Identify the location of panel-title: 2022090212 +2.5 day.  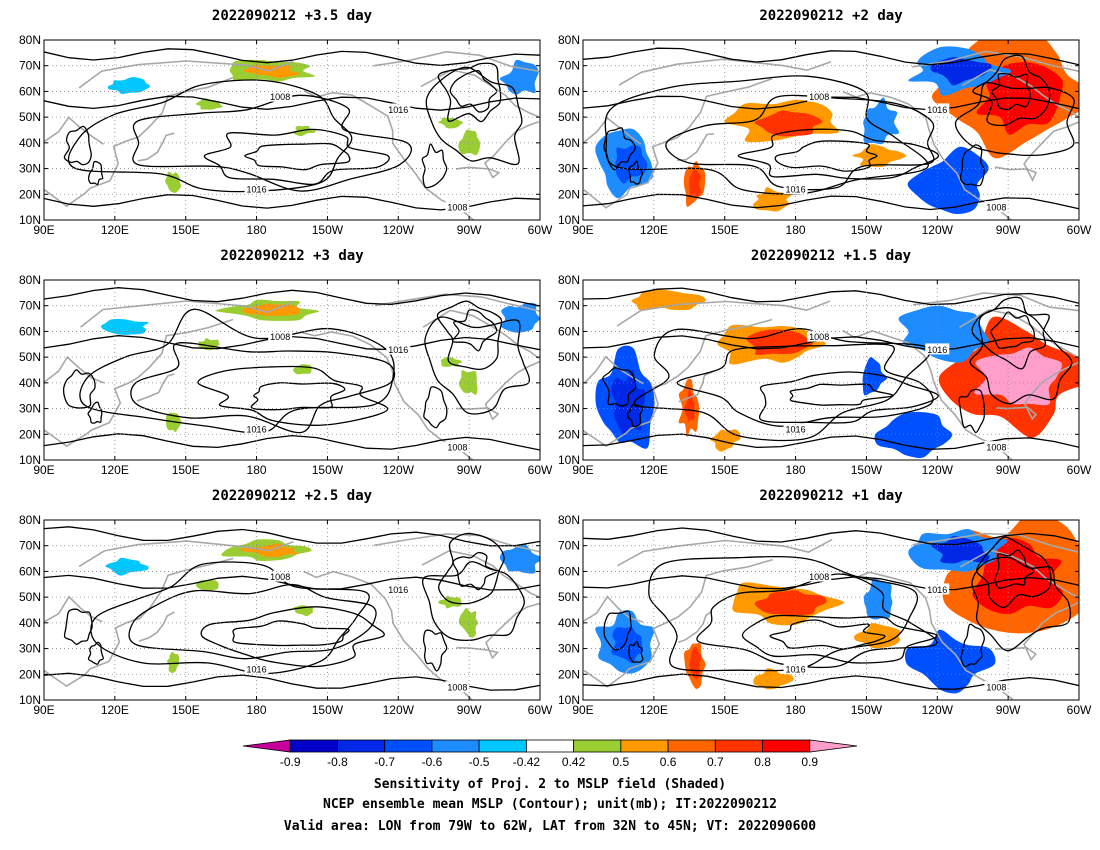
(292, 496).